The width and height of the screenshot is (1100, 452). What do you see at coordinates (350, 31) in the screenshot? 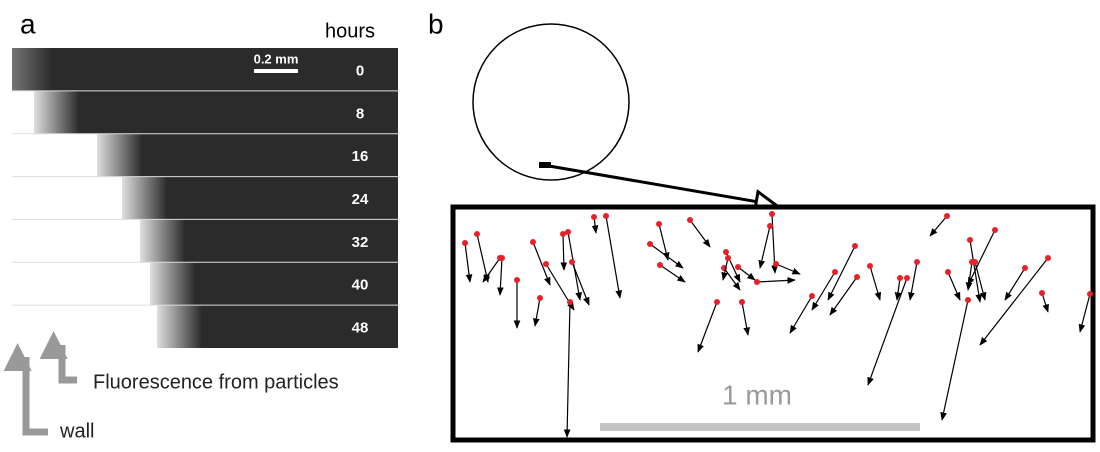
I see `column-header: hours` at bounding box center [350, 31].